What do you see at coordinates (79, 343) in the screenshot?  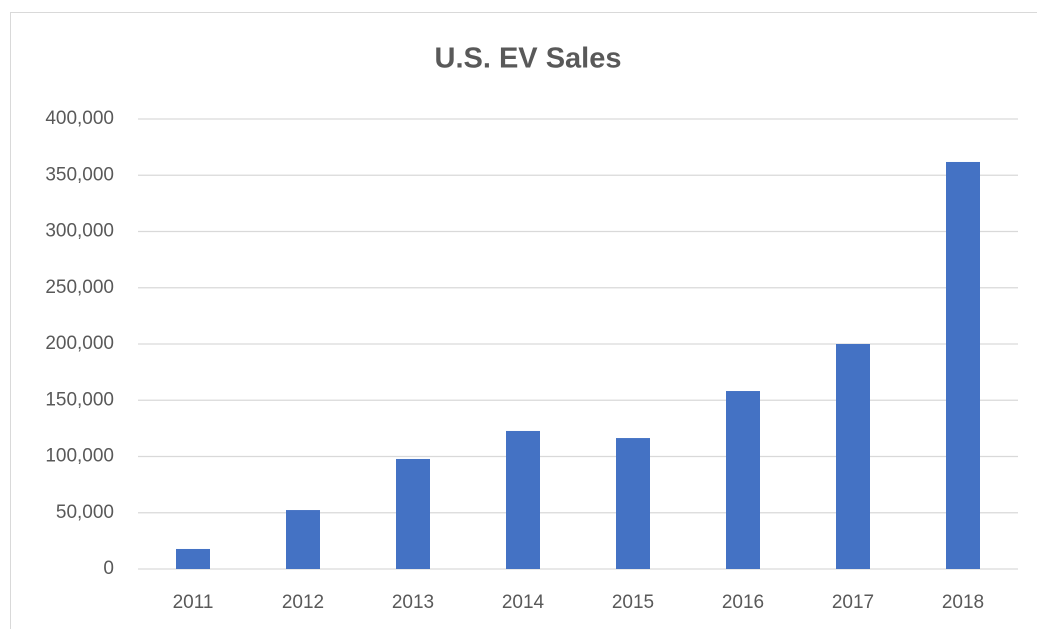 I see `y-tick-label: 200,000` at bounding box center [79, 343].